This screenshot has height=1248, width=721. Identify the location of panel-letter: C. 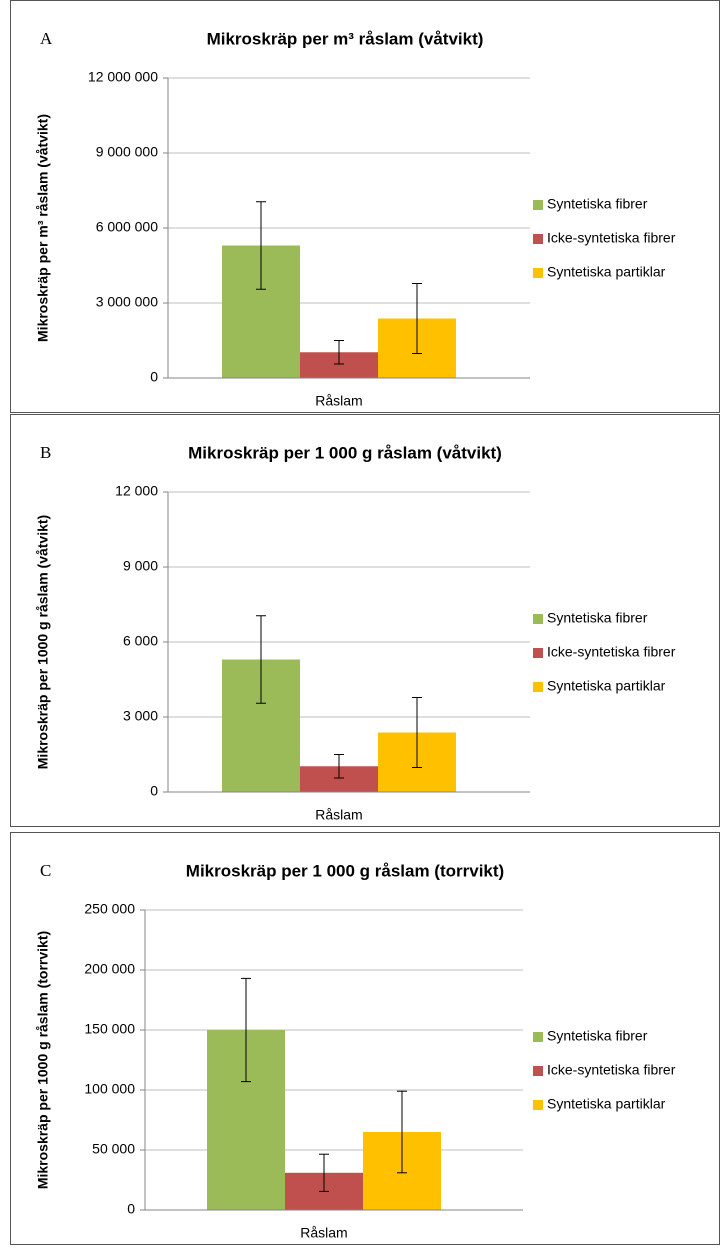
(45, 870).